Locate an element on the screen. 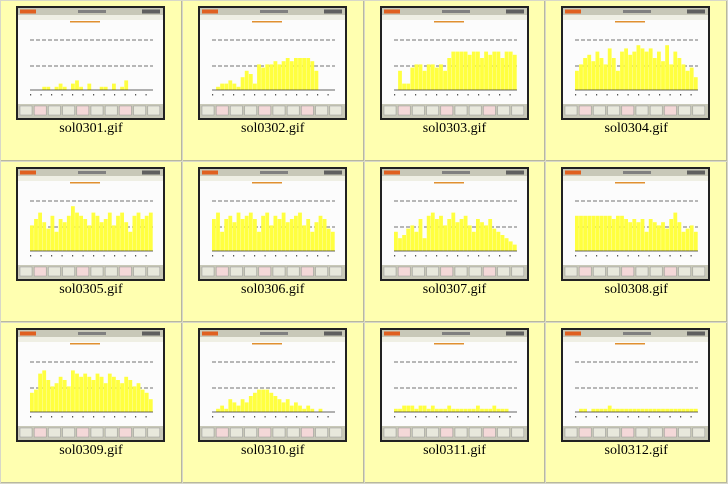 The height and width of the screenshot is (484, 728). thumbnail-caption: sol0312.gif is located at coordinates (636, 450).